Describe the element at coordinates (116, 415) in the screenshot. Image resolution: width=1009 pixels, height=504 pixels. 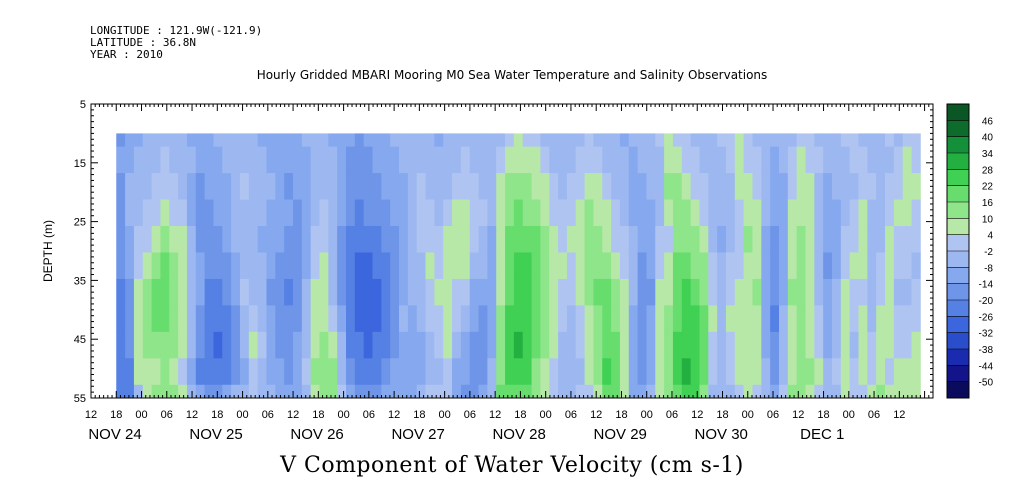
I see `x-hour-label: 18` at that location.